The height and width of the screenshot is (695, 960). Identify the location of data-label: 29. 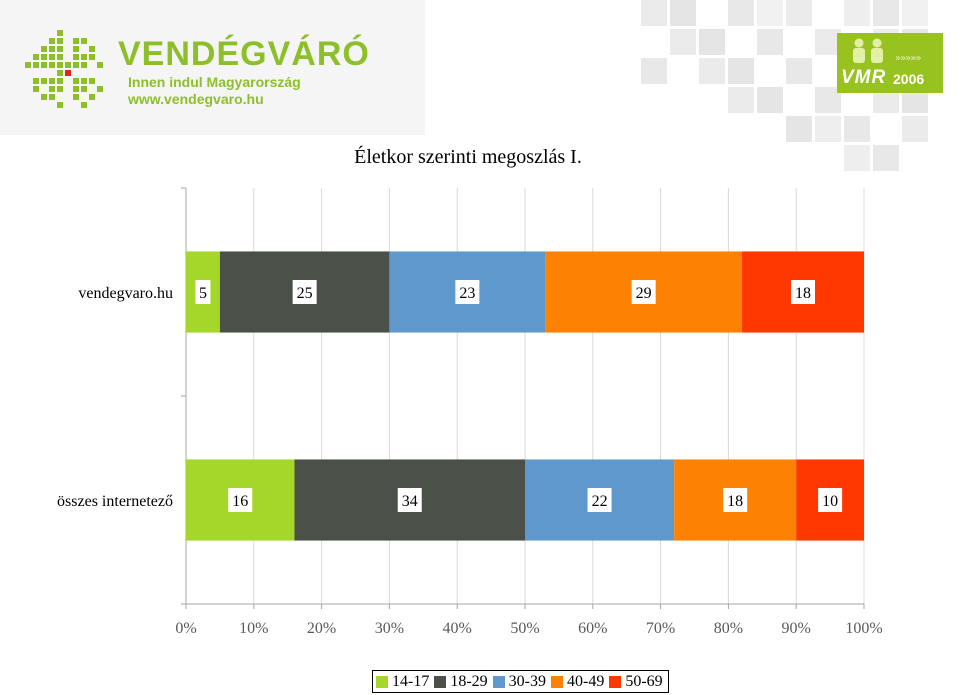
(644, 293).